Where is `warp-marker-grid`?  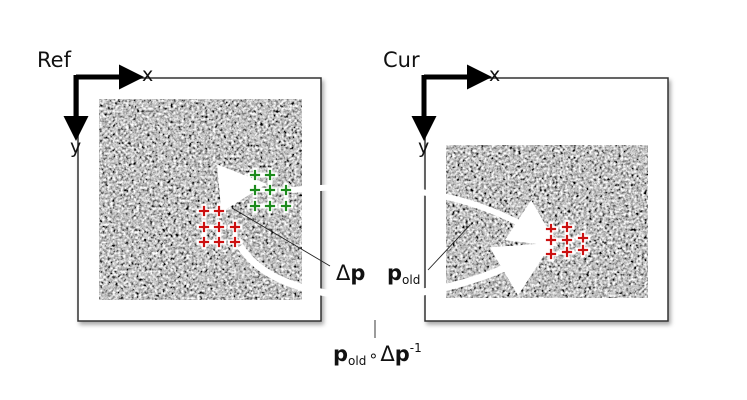 warp-marker-grid is located at coordinates (270, 190).